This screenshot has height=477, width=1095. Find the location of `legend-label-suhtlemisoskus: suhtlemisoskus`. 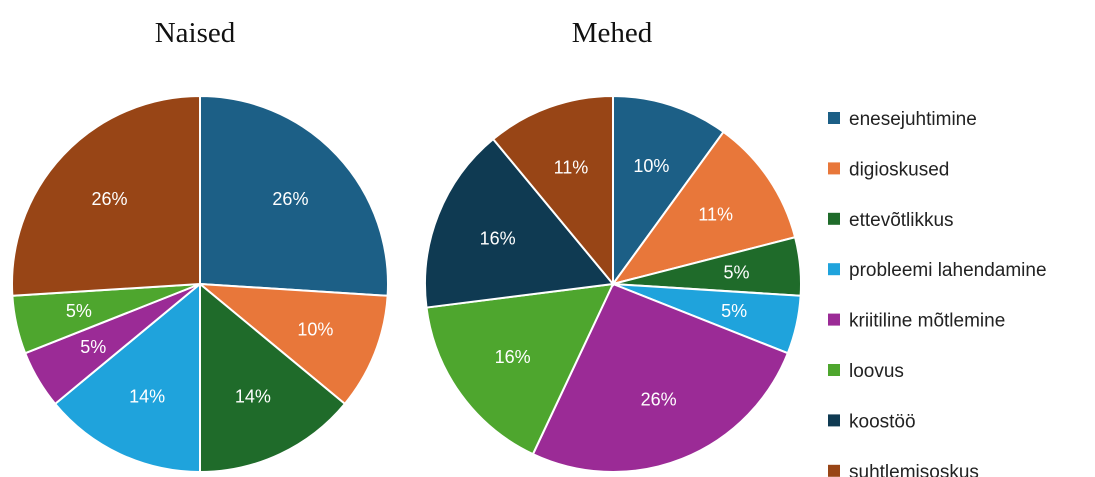

legend-label-suhtlemisoskus: suhtlemisoskus is located at coordinates (914, 469).